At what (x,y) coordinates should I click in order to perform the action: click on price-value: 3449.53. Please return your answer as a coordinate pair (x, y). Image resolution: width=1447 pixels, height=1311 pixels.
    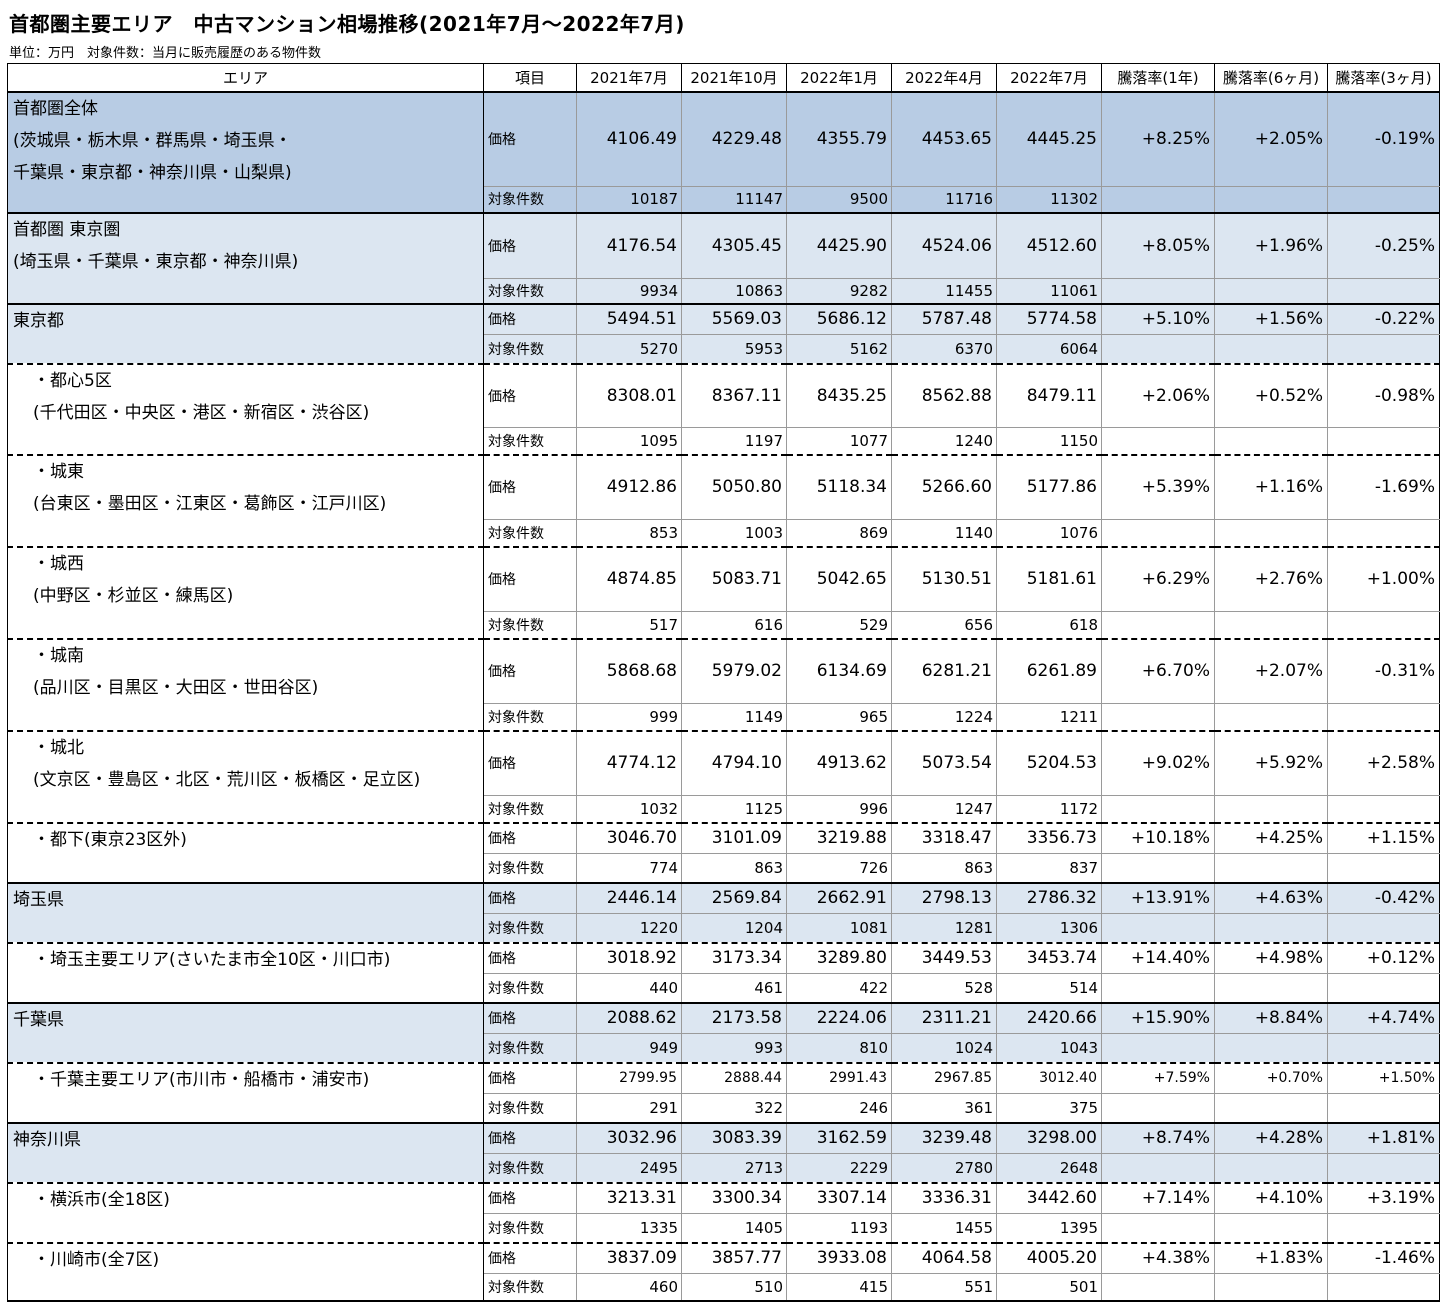
    Looking at the image, I should click on (944, 958).